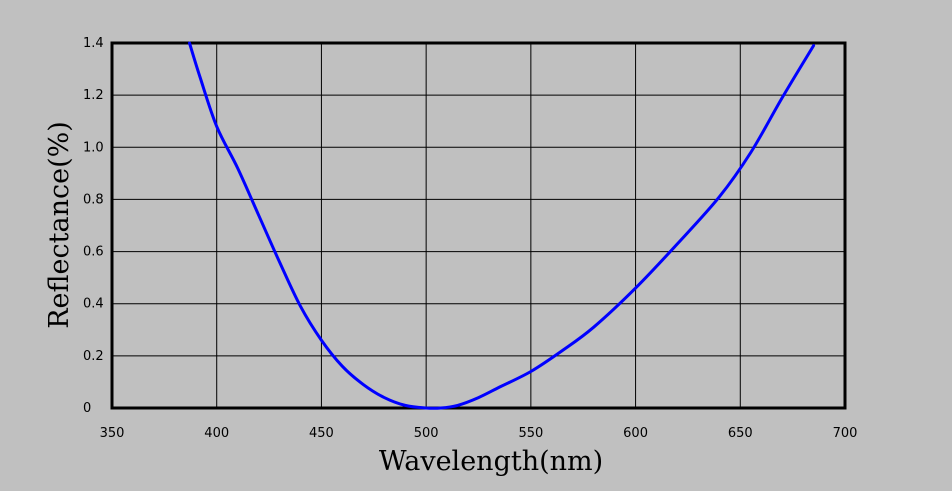 The width and height of the screenshot is (952, 491). I want to click on y-axis-ticks: 0 0.2 0.4 0.6 0.8 1.0 1.2 1.4, so click(93, 226).